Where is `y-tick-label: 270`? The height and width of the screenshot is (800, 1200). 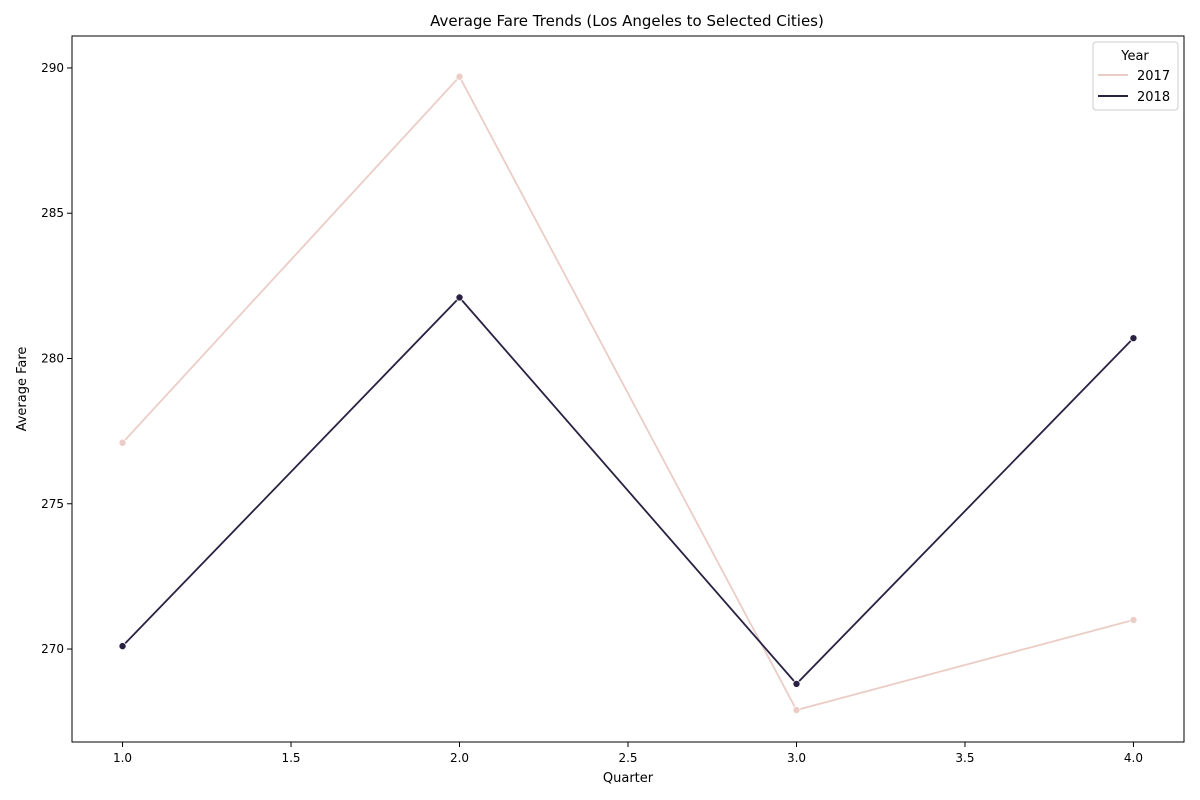
y-tick-label: 270 is located at coordinates (52, 649).